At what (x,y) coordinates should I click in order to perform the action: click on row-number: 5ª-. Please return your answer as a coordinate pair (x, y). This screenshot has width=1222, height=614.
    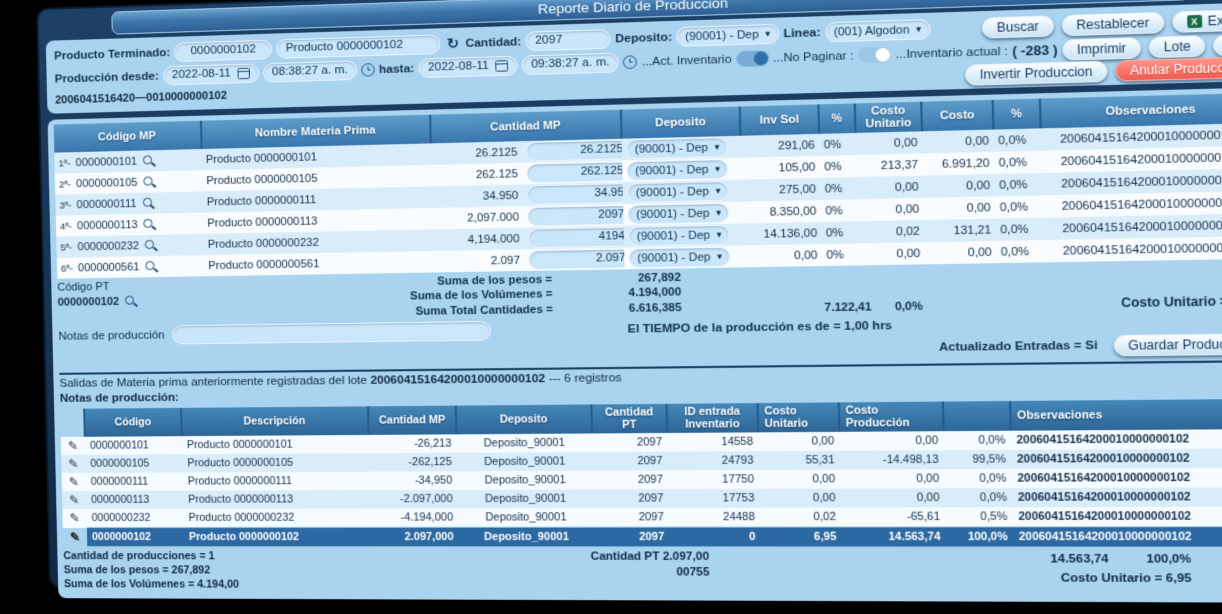
    Looking at the image, I should click on (66, 247).